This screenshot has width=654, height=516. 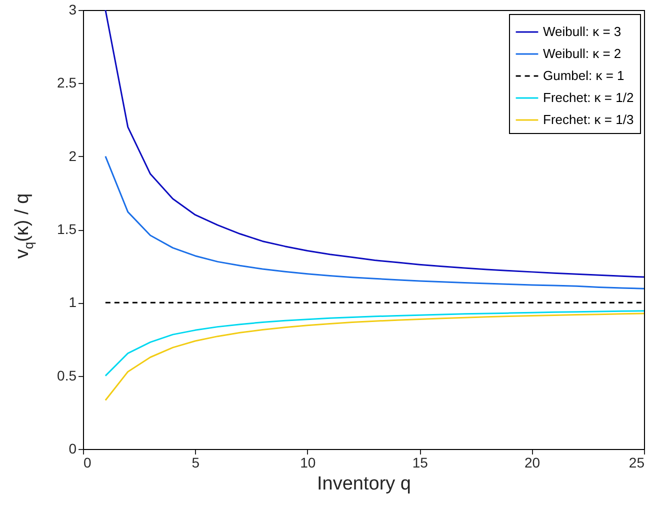 What do you see at coordinates (532, 462) in the screenshot?
I see `x-tick-label: 20` at bounding box center [532, 462].